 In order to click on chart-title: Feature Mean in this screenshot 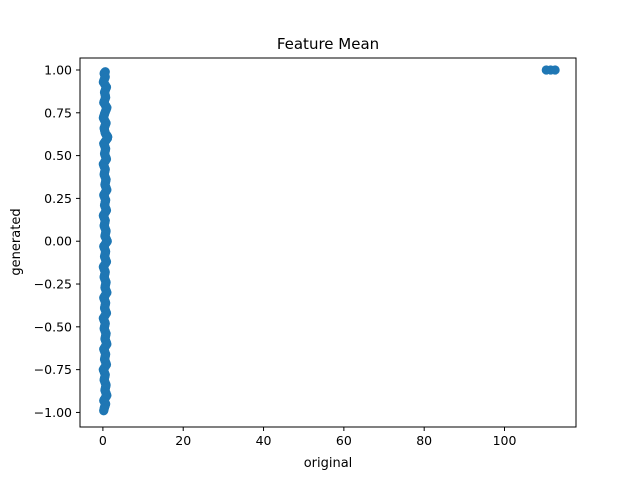, I will do `click(328, 44)`.